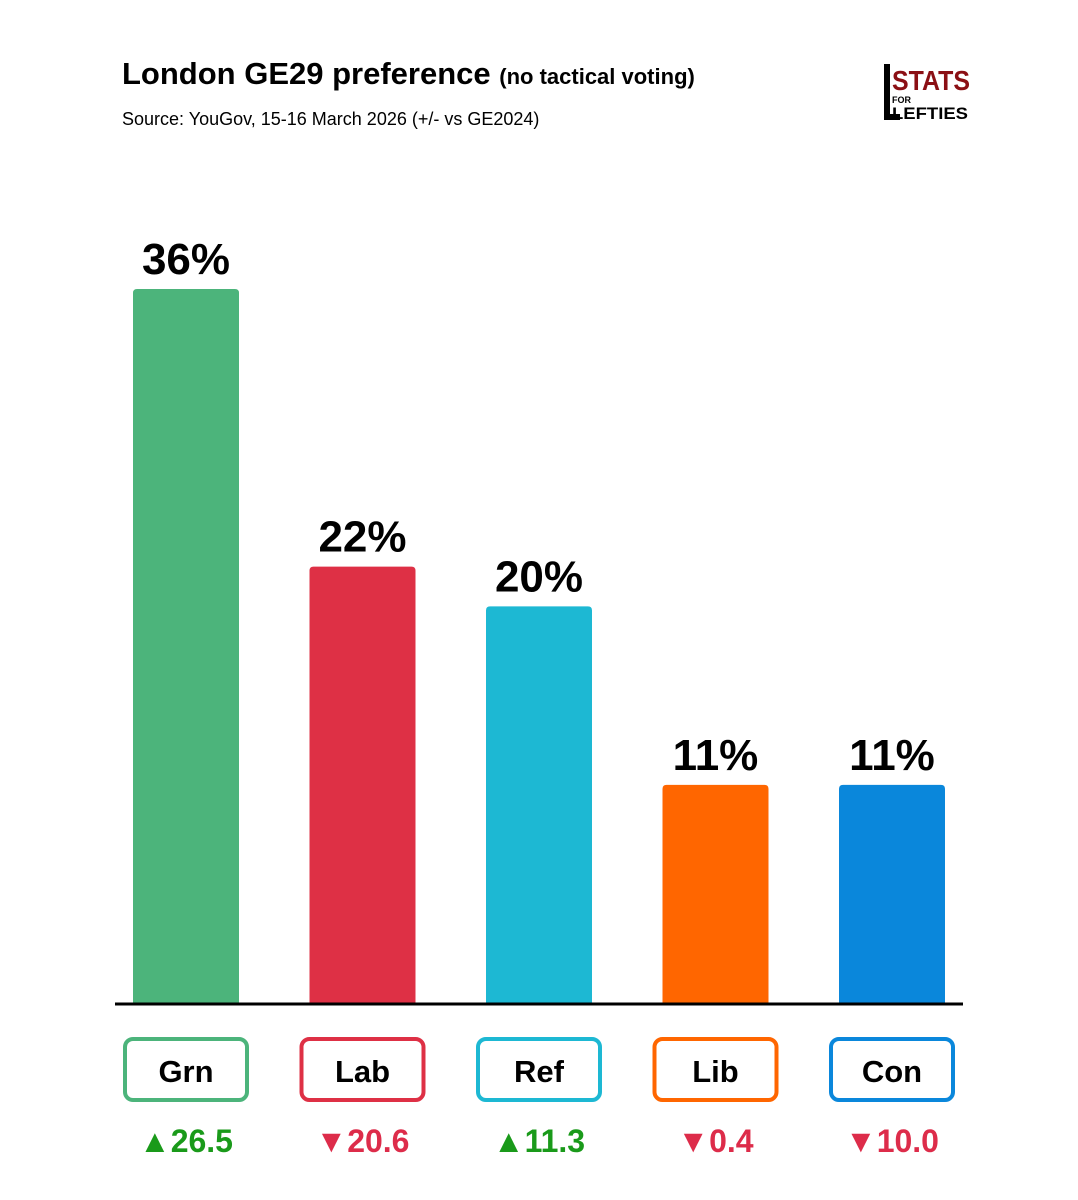 Image resolution: width=1078 pixels, height=1200 pixels. I want to click on category-box-lib, so click(715, 1069).